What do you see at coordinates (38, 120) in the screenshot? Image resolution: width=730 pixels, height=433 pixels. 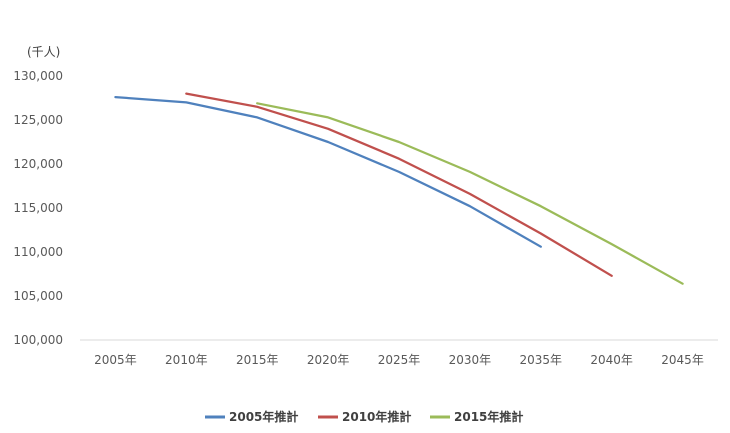 I see `y-tick-label: 125,000` at bounding box center [38, 120].